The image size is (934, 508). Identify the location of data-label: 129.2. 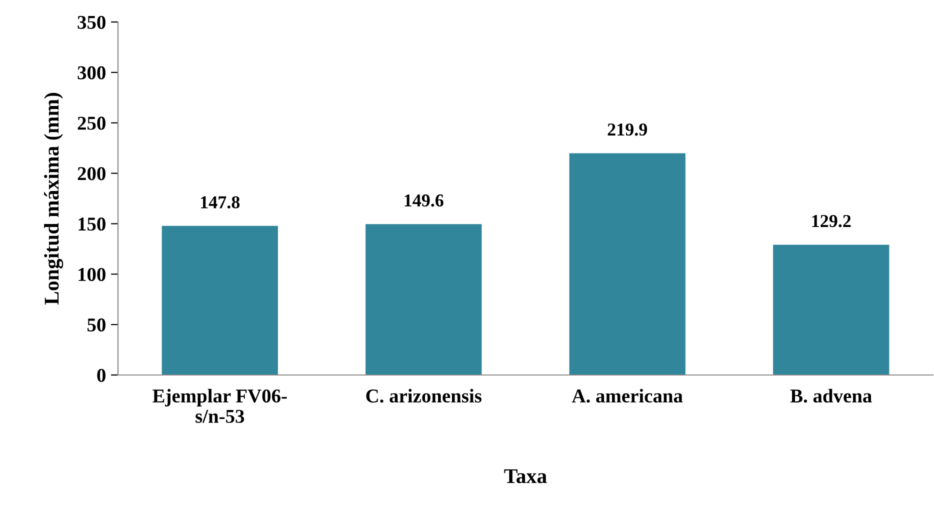
(831, 221).